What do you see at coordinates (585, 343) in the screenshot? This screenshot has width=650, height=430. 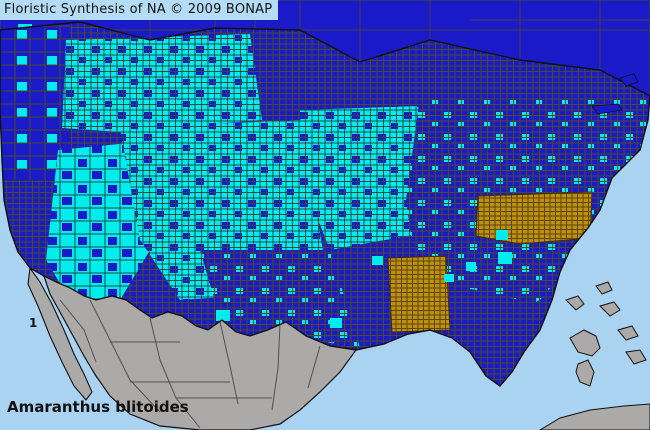 I see `andros-island` at bounding box center [585, 343].